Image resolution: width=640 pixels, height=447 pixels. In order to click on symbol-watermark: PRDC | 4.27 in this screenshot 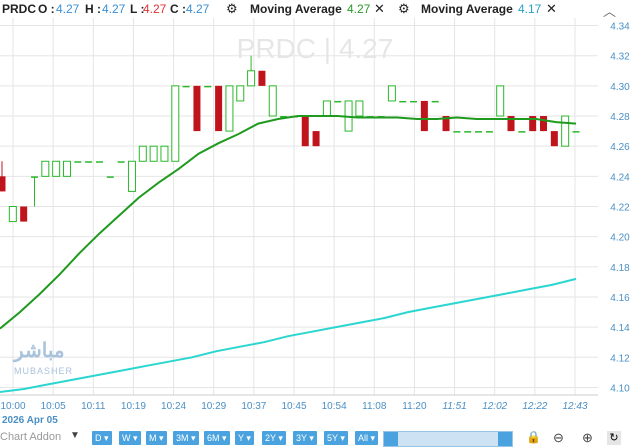, I will do `click(315, 48)`.